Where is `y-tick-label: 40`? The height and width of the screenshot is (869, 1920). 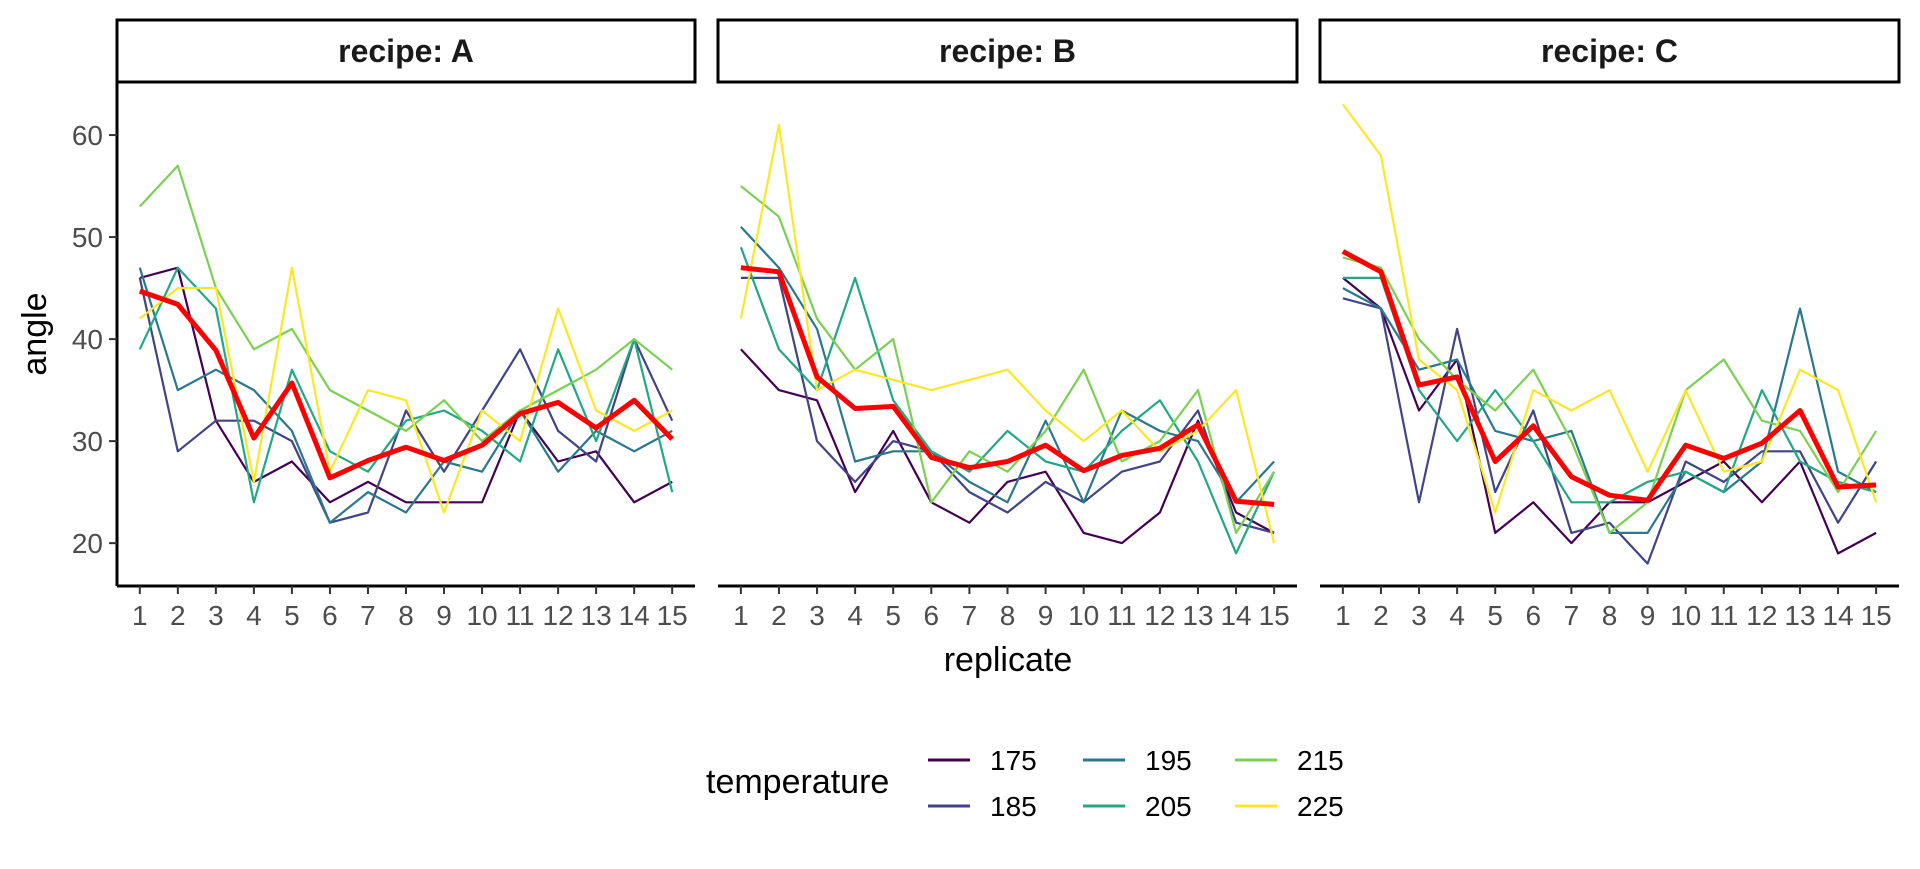 y-tick-label: 40 is located at coordinates (87, 339).